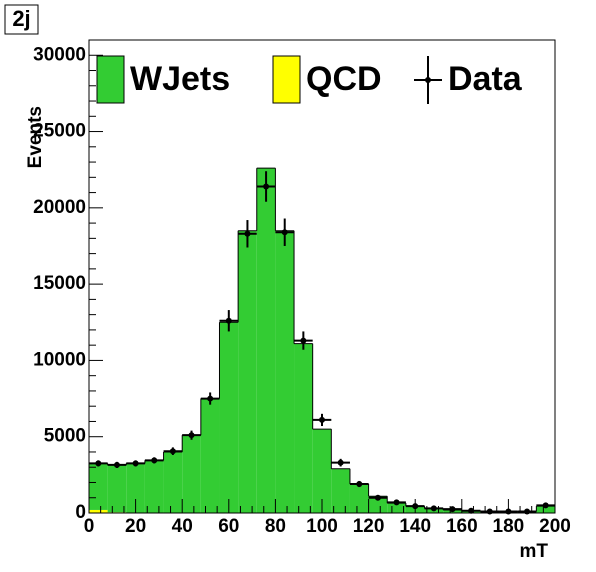  What do you see at coordinates (135, 526) in the screenshot?
I see `x-tick-label: 20` at bounding box center [135, 526].